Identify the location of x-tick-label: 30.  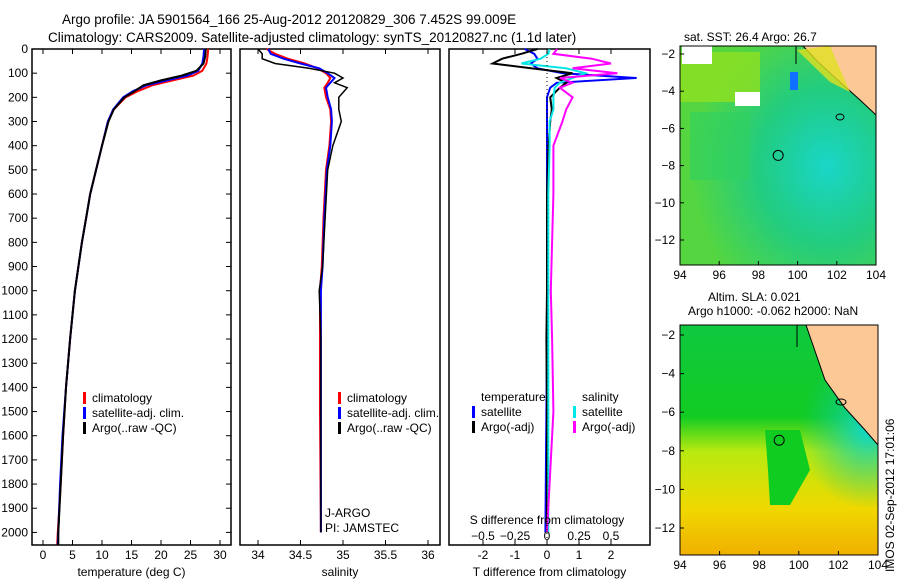
(220, 555).